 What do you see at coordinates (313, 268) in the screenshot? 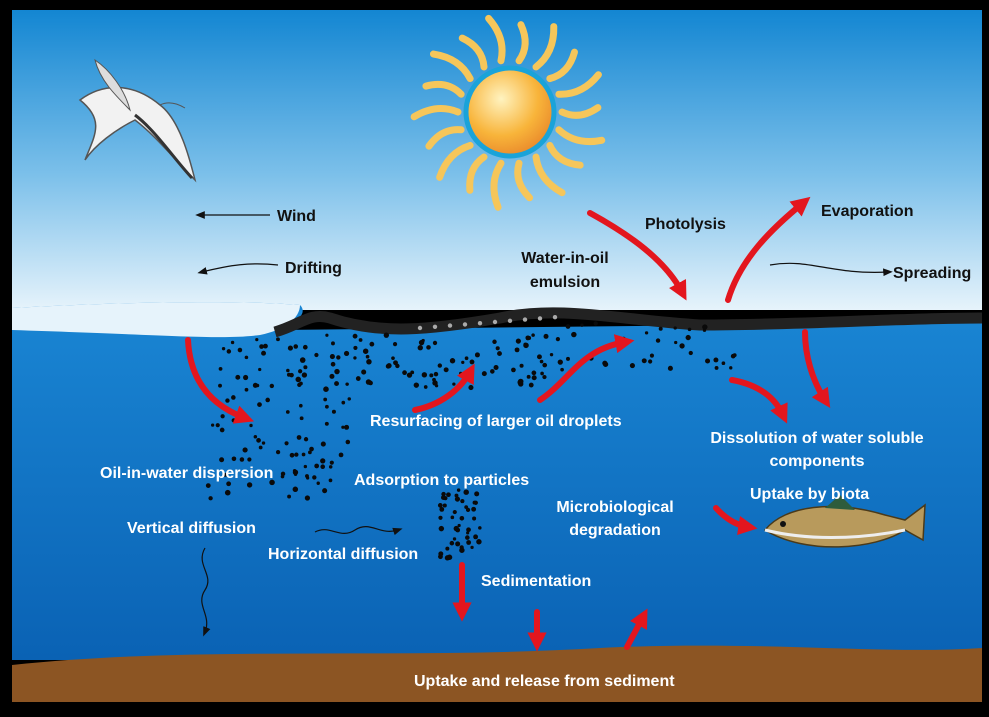
I see `label: Drifting` at bounding box center [313, 268].